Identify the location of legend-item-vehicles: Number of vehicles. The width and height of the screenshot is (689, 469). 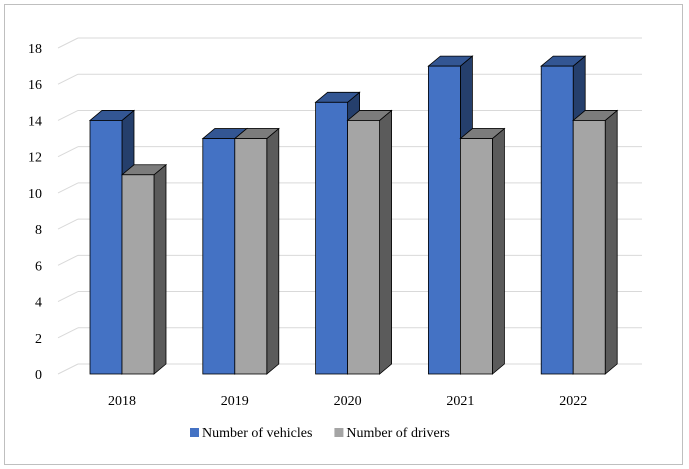
(251, 433).